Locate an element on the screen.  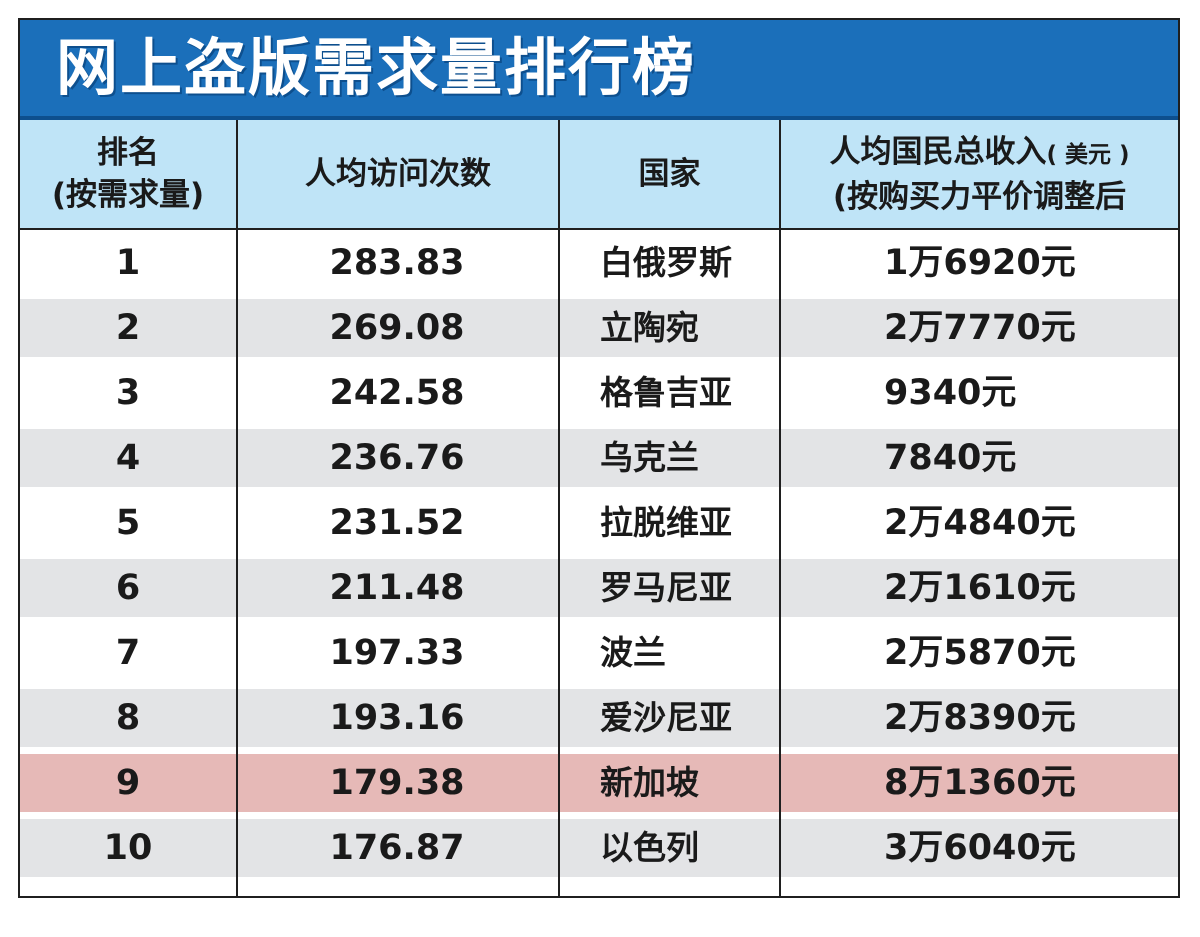
visits-cell: 197.33 is located at coordinates (397, 653).